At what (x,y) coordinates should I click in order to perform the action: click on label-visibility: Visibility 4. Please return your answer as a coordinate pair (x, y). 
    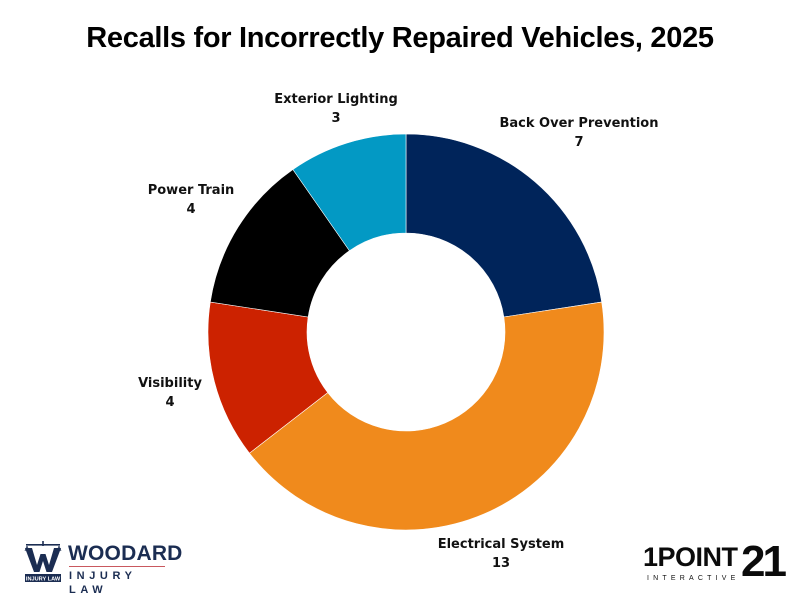
    Looking at the image, I should click on (170, 393).